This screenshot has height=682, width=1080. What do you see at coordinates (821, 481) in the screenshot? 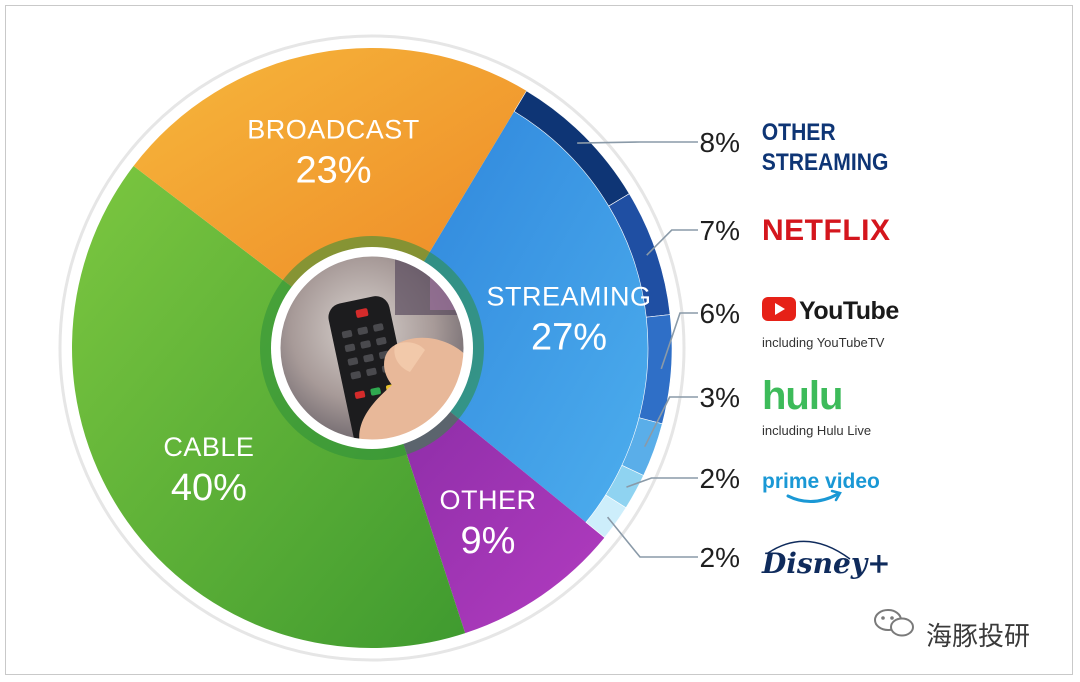
I see `legend-label-prime-video: prime video` at bounding box center [821, 481].